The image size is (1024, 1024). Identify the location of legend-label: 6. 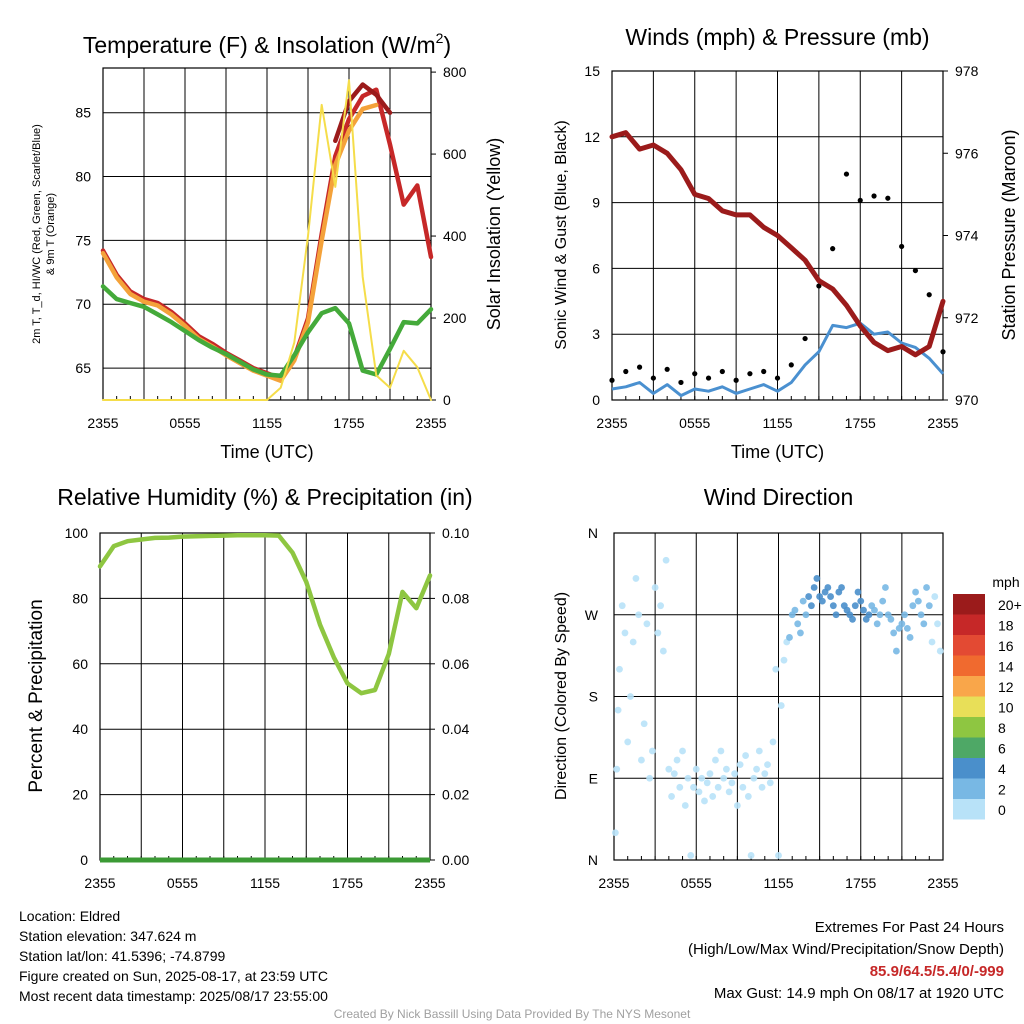
(1002, 749).